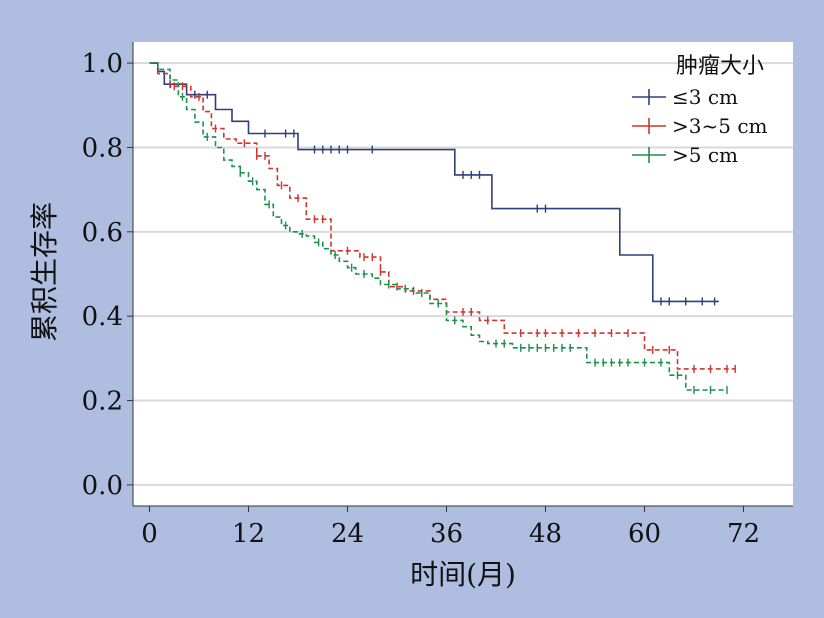  What do you see at coordinates (149, 534) in the screenshot?
I see `x-tick-label: 0` at bounding box center [149, 534].